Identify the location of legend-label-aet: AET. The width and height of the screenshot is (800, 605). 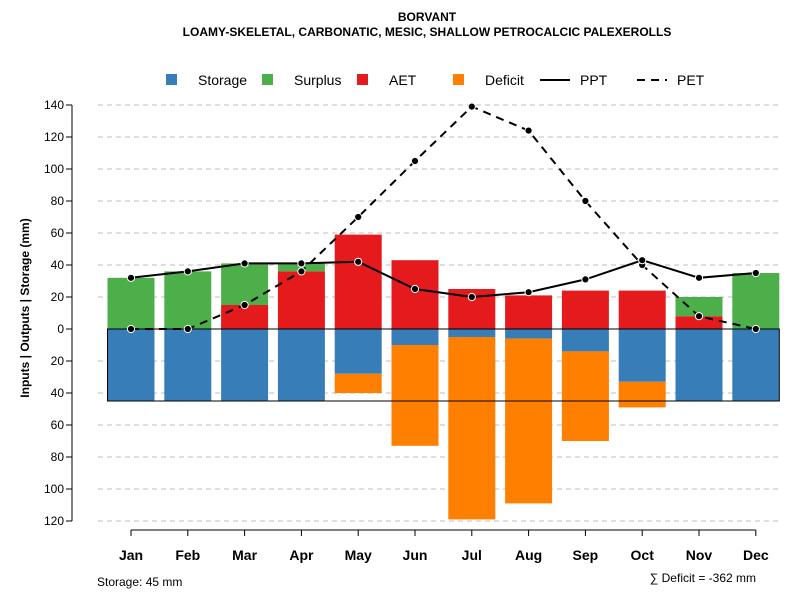
(403, 80).